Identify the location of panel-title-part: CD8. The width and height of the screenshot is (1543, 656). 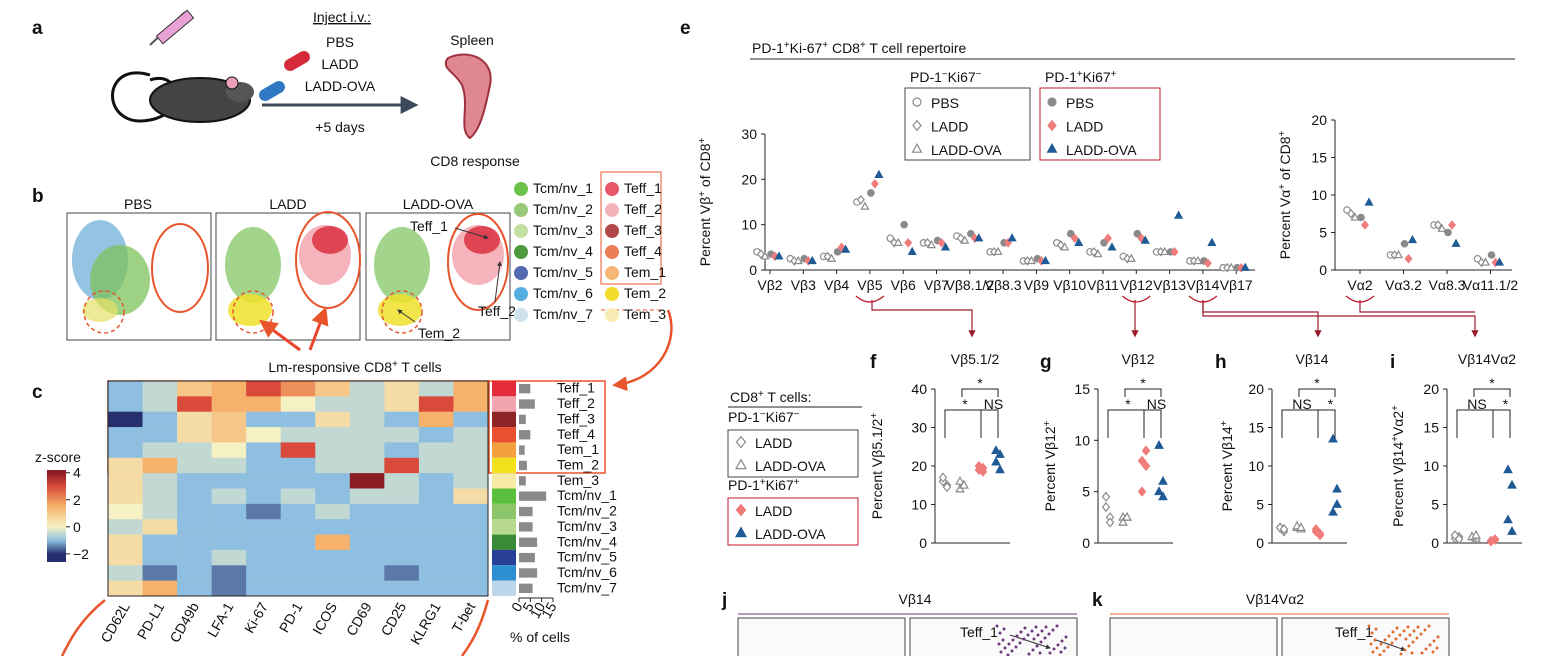
(844, 48).